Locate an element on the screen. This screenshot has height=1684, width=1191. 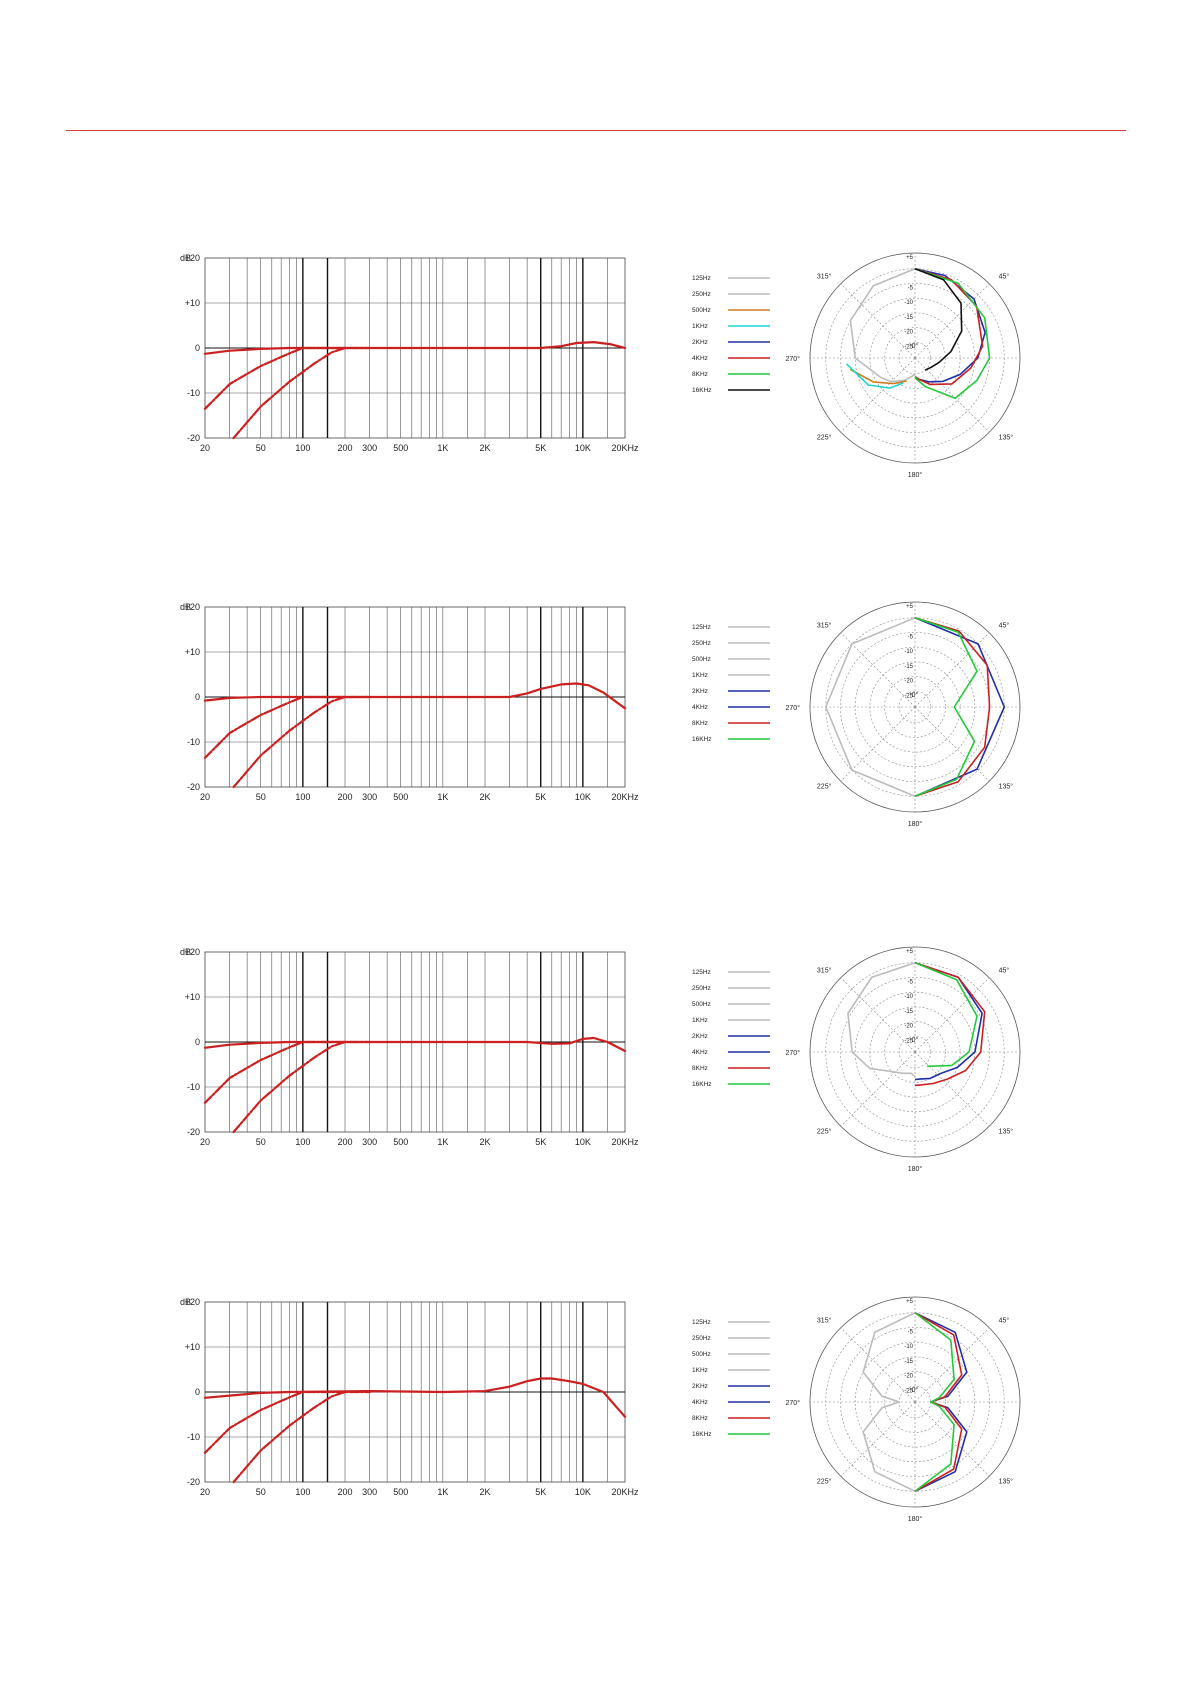
legend-label: 4KHz is located at coordinates (700, 707).